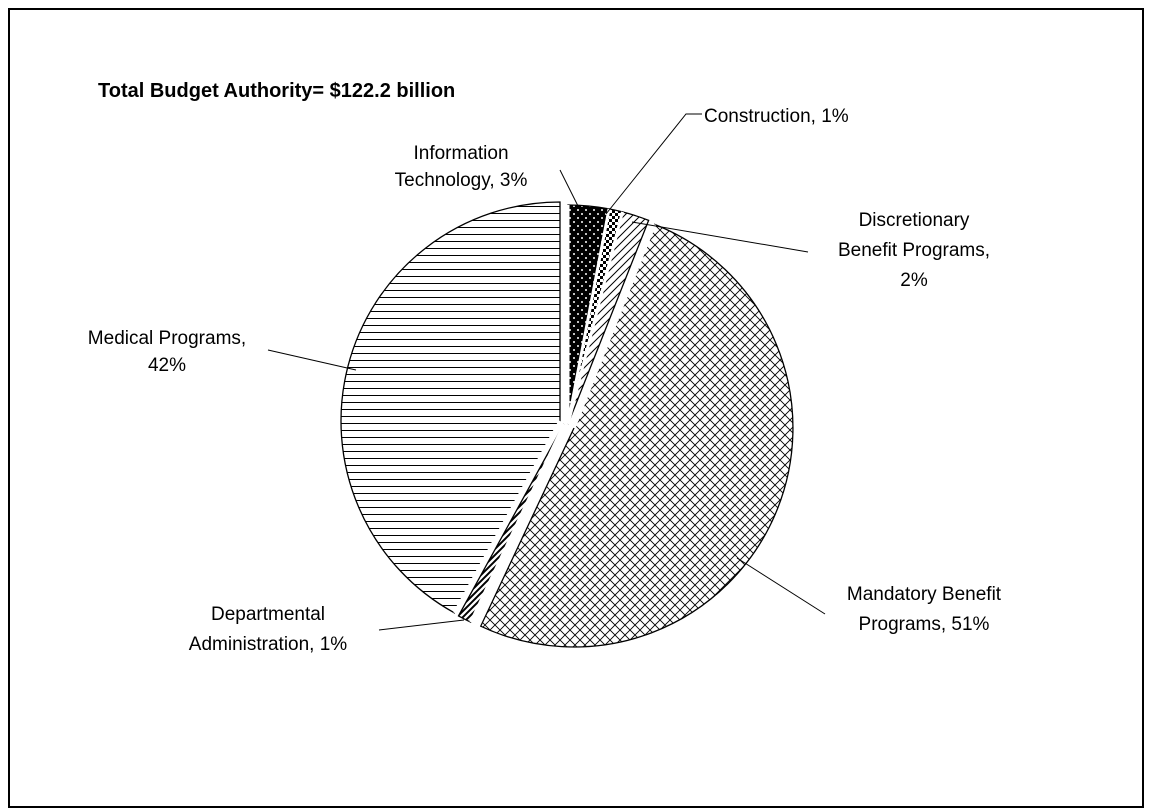 This screenshot has width=1150, height=808. What do you see at coordinates (167, 365) in the screenshot?
I see `slice-label-line: 42%` at bounding box center [167, 365].